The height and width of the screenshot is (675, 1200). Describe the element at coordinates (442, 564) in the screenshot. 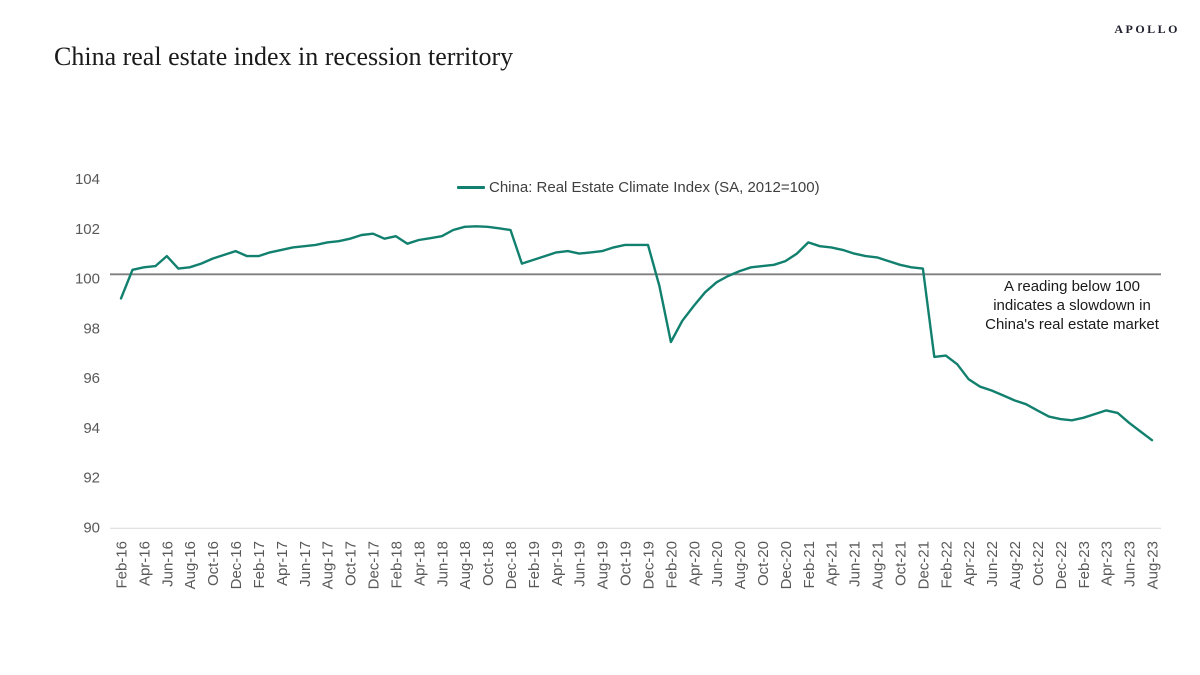

I see `x-tick-label: Jun-18` at that location.